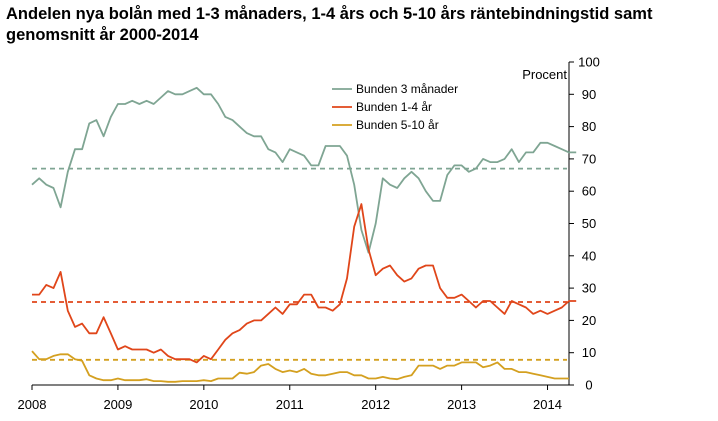 Image resolution: width=718 pixels, height=421 pixels. Describe the element at coordinates (290, 404) in the screenshot. I see `x-tick-label: 2011` at that location.